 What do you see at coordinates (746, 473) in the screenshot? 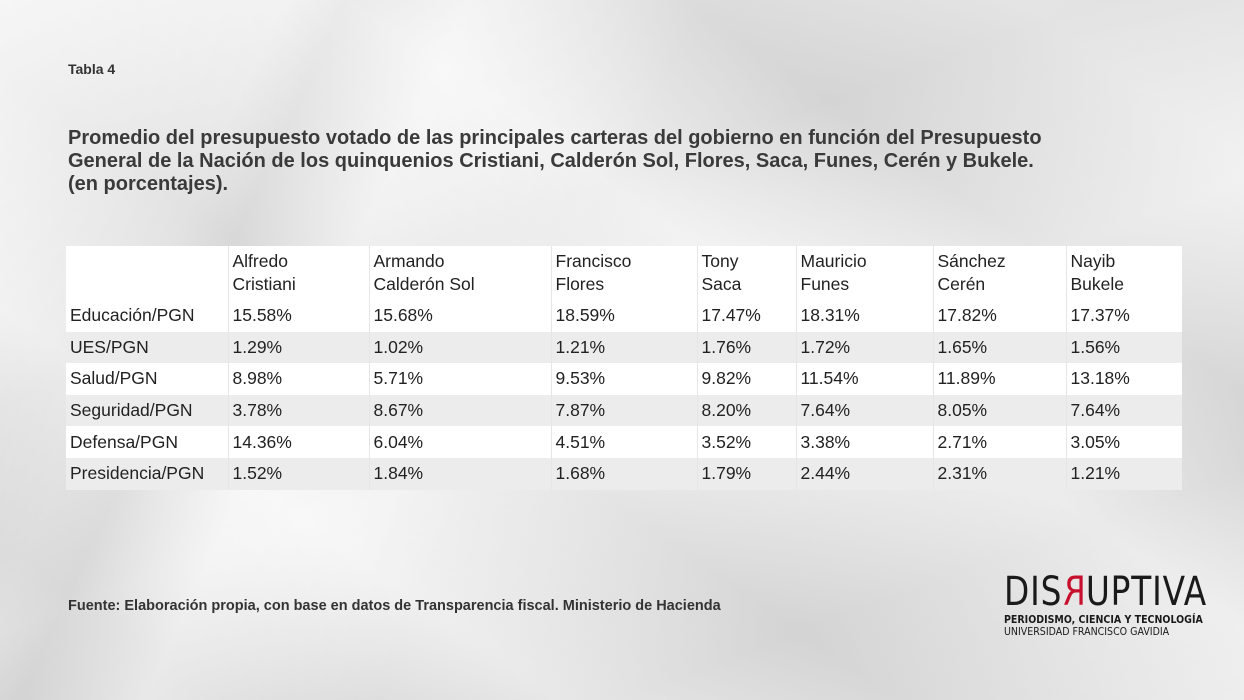
I see `value-cell: 1.79%` at bounding box center [746, 473].